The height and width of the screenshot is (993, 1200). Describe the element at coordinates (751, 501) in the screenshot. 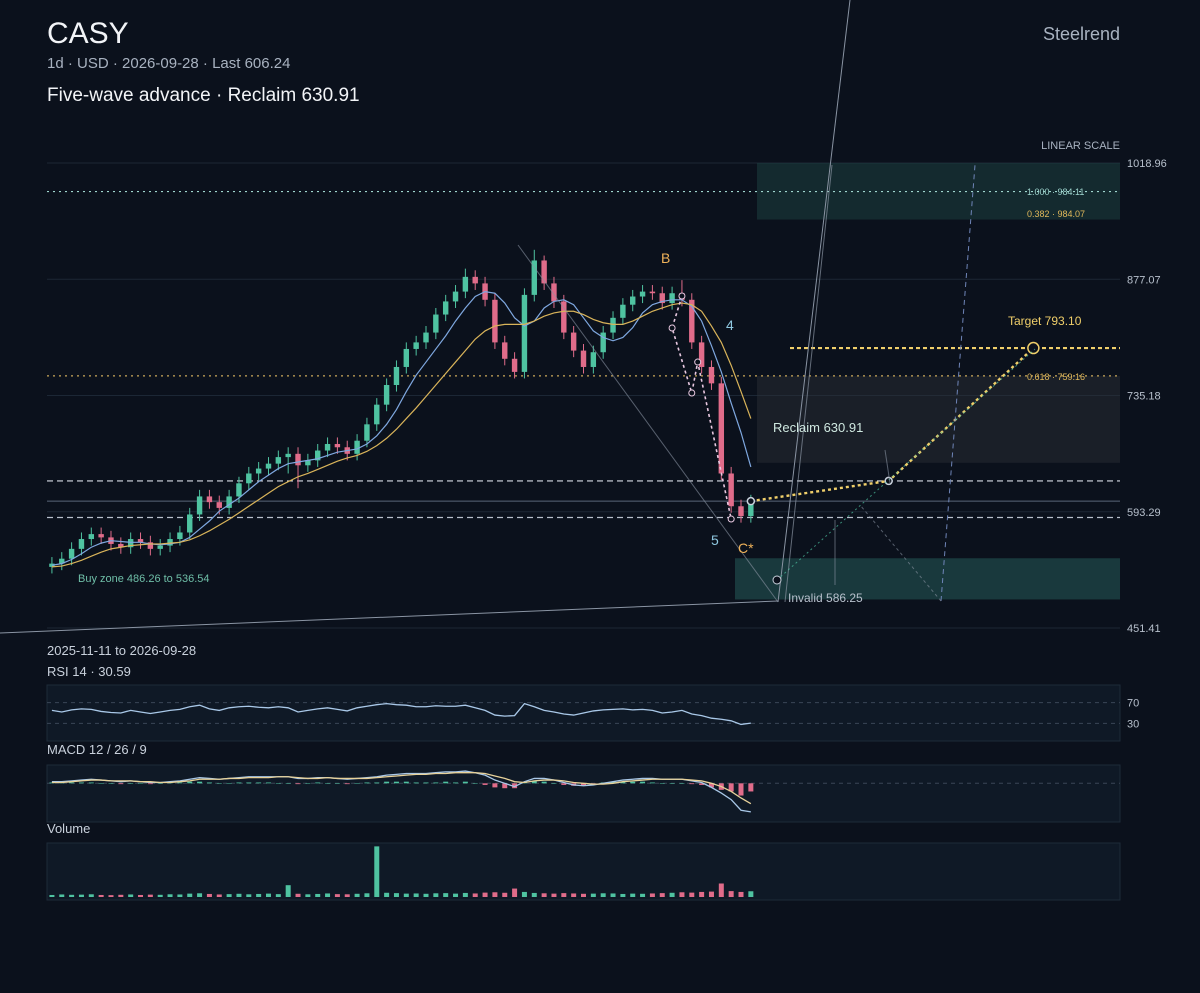

I see `projection-point` at that location.